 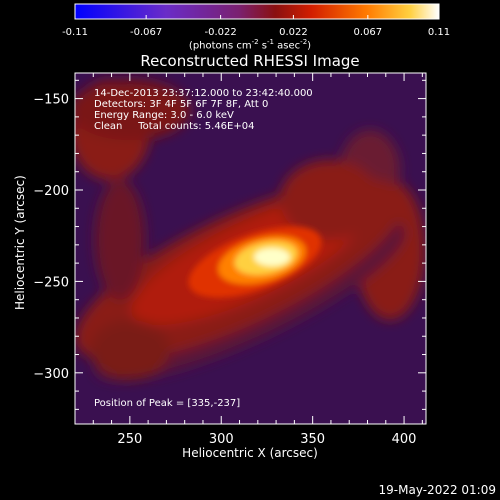 I want to click on colorbar-tick-label: 0.11, so click(x=439, y=32).